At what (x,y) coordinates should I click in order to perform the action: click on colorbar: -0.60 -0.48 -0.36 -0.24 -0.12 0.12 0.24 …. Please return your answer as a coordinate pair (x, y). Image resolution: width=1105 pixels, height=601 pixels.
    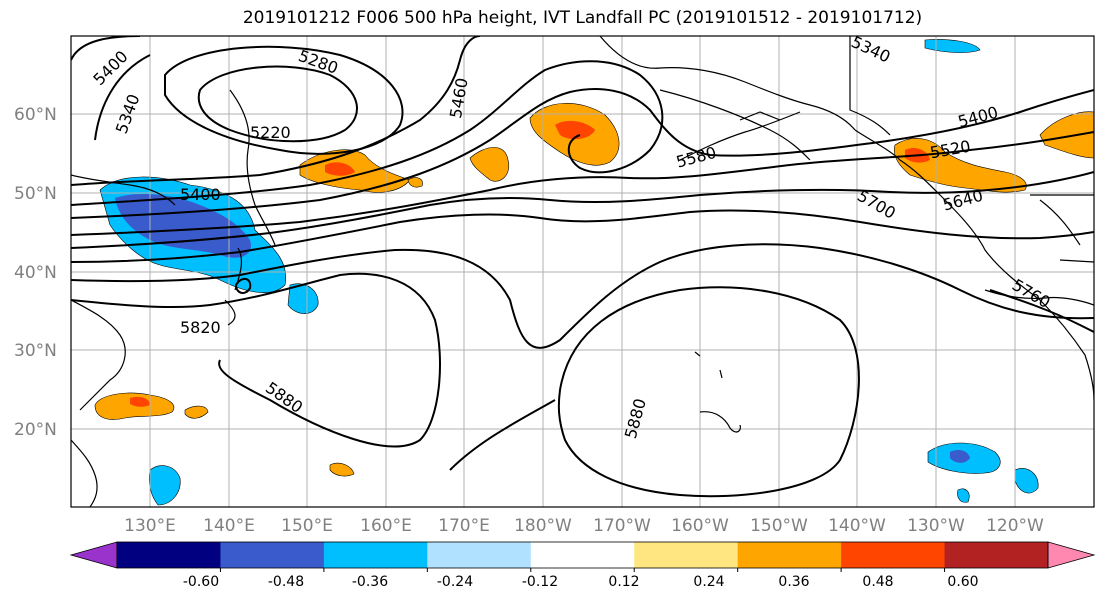
    Looking at the image, I should click on (582, 565).